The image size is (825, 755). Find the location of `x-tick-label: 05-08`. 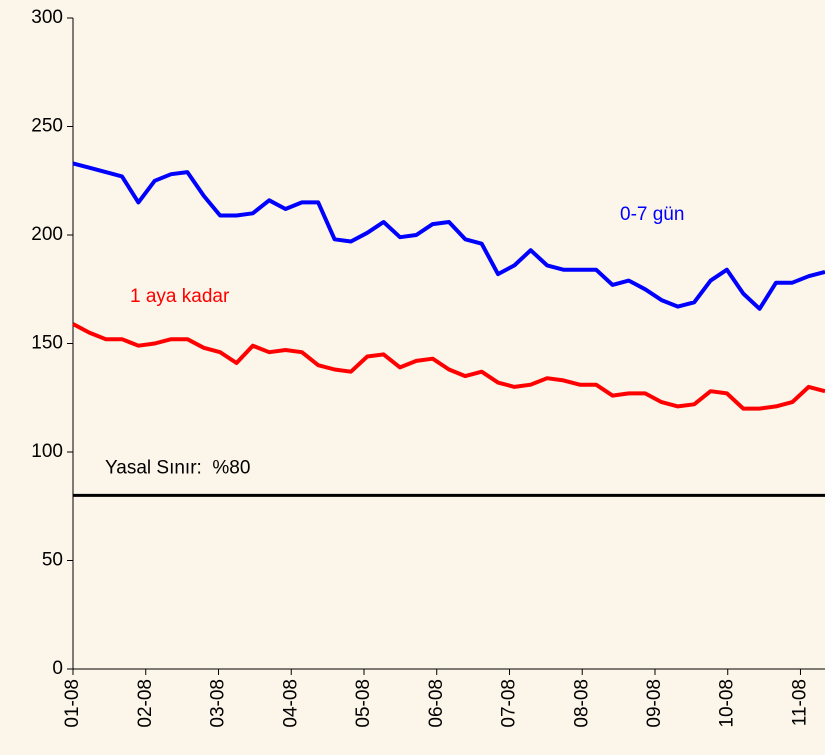

x-tick-label: 05-08 is located at coordinates (363, 703).